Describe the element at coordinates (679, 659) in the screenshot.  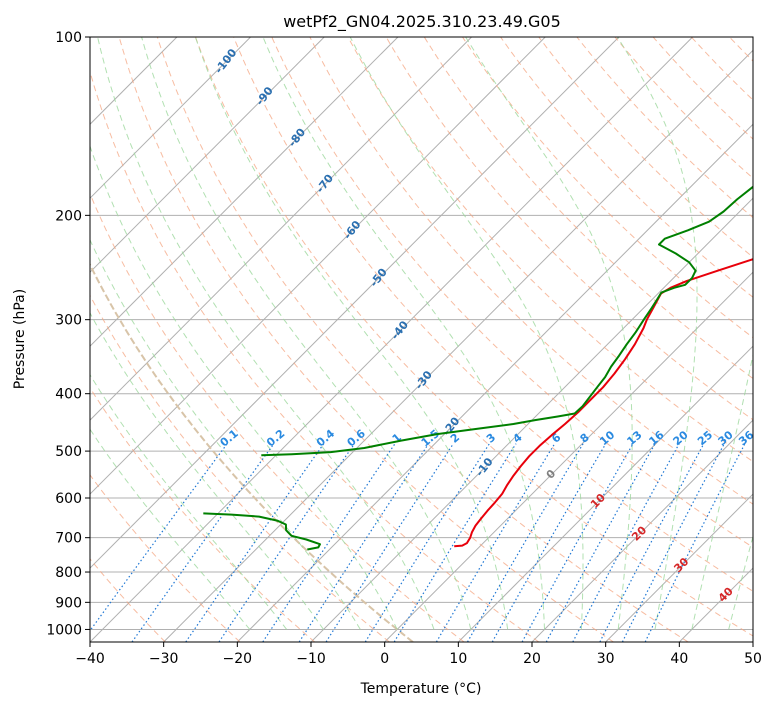
I see `x-tick-label: 40` at that location.